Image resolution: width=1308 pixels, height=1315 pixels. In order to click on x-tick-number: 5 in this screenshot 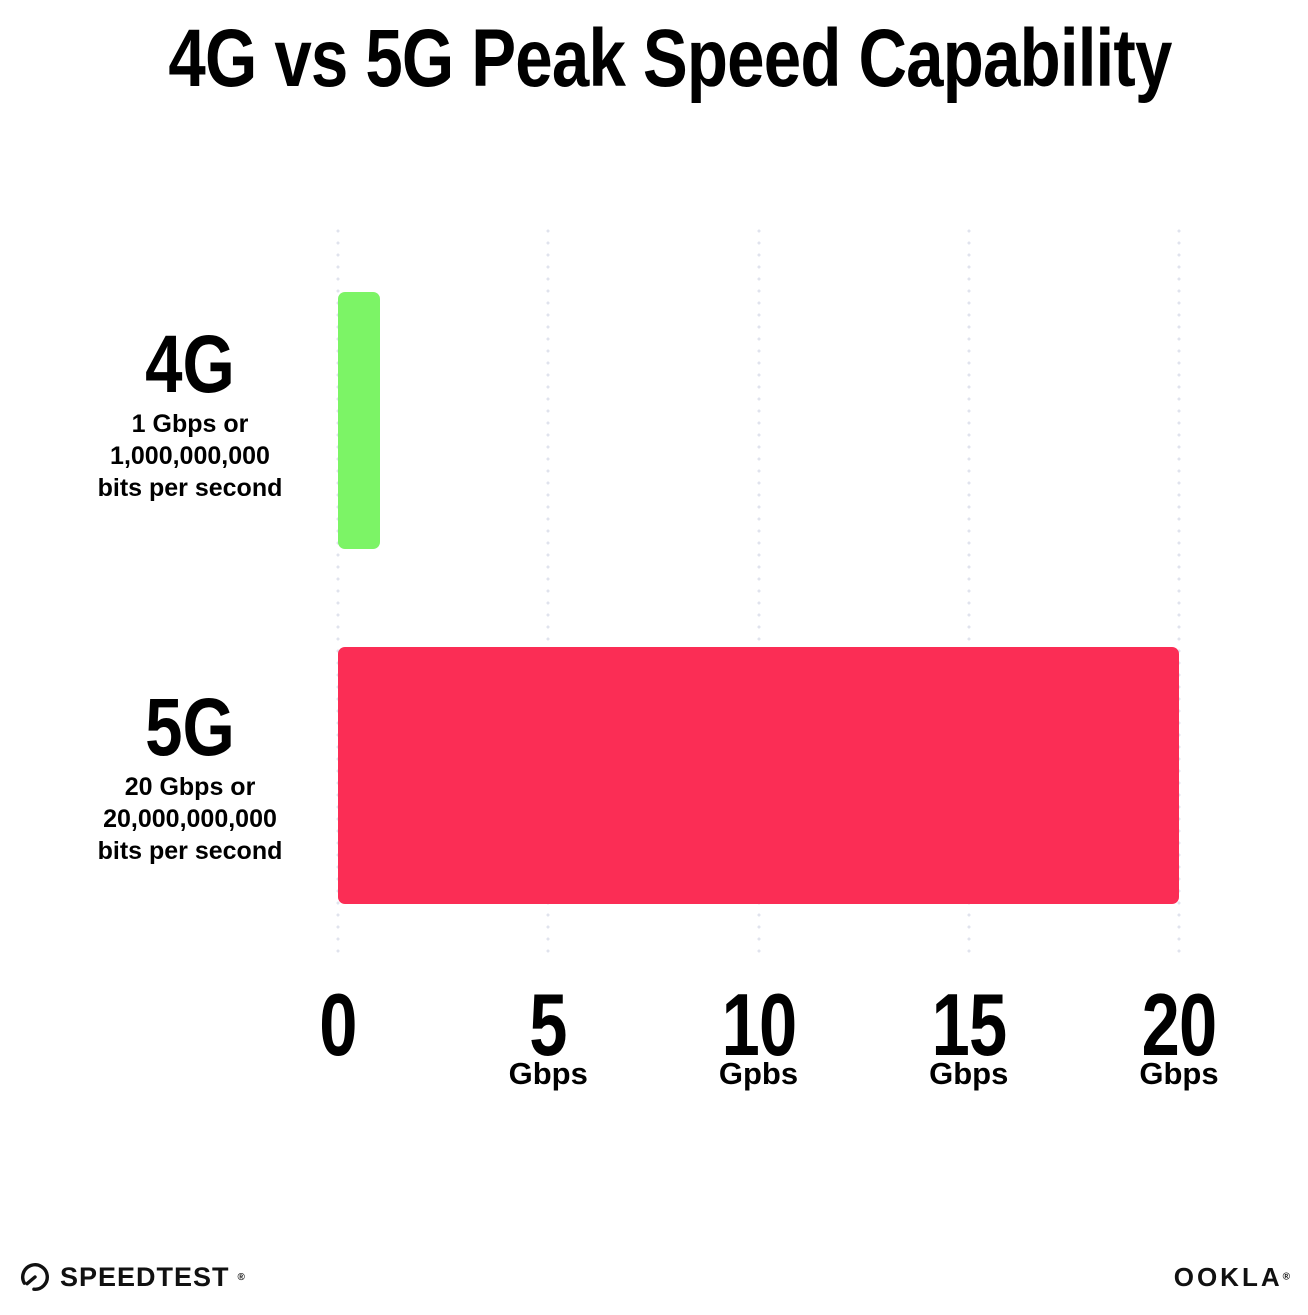, I will do `click(548, 1024)`.